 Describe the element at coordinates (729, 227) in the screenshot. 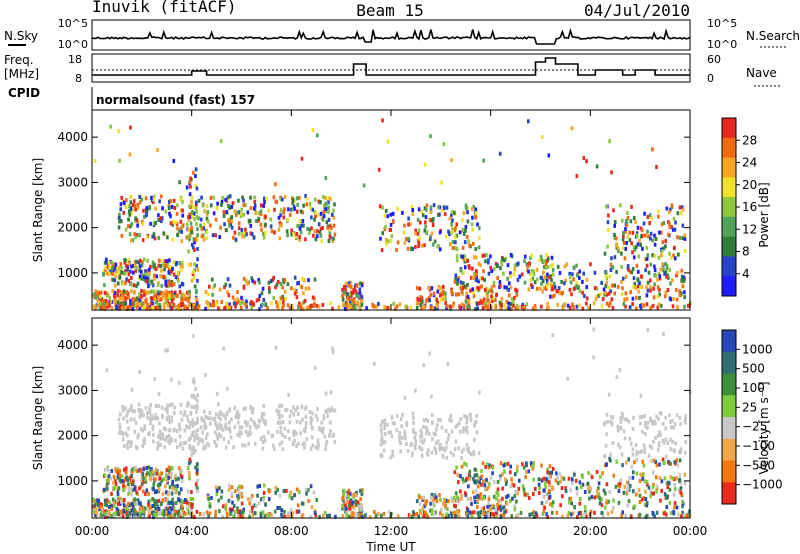

I see `power-colorbar-swatch` at that location.